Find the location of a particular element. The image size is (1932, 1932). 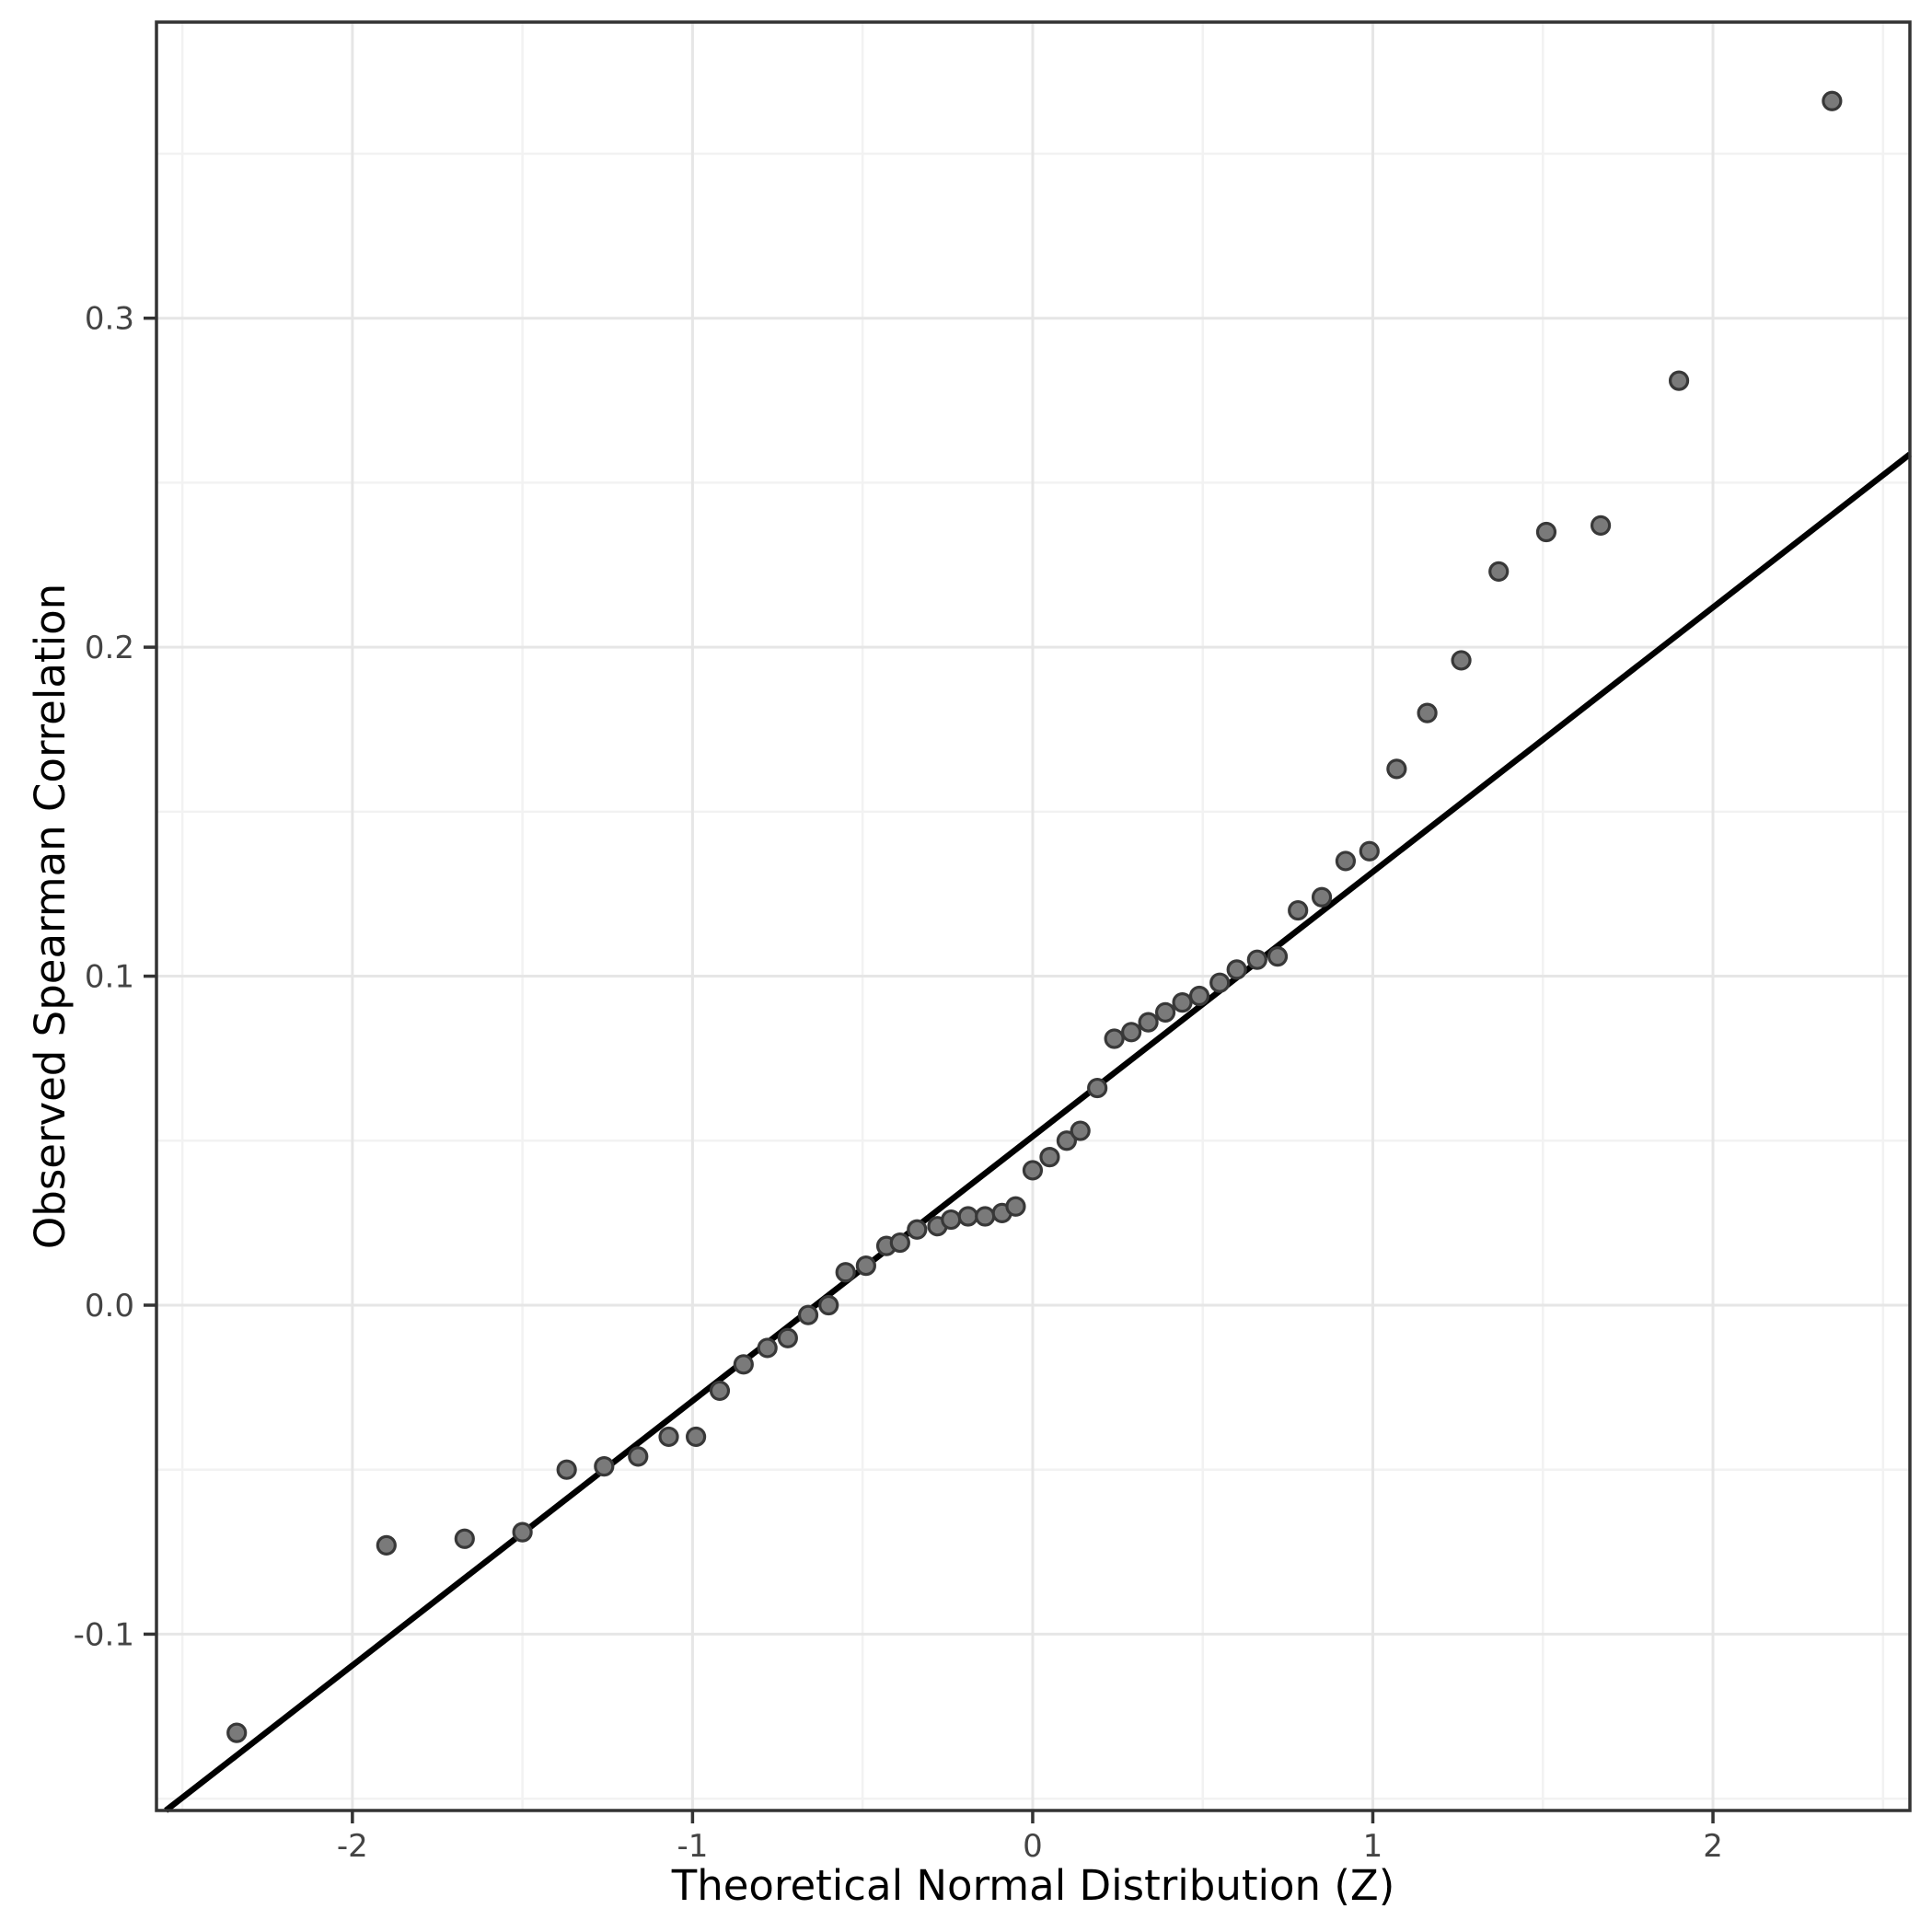

y-tick-label: 0.0 is located at coordinates (110, 1307).